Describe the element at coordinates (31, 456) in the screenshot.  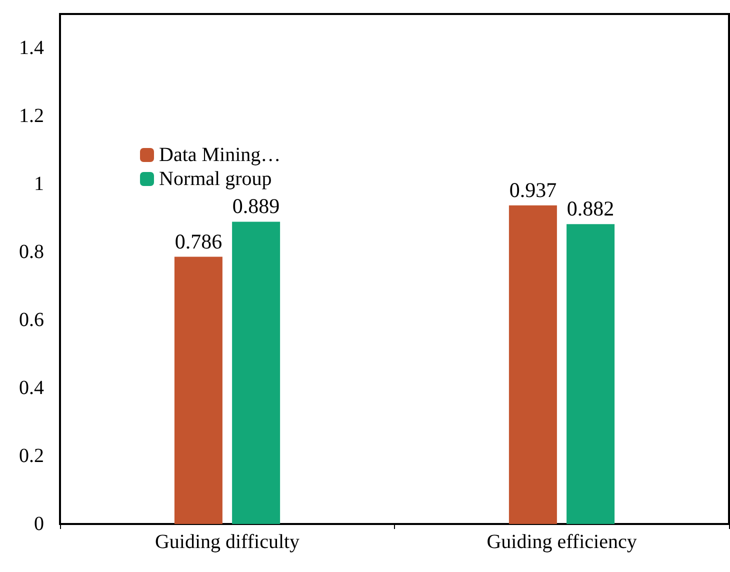
I see `y-tick-label: 0.2` at that location.